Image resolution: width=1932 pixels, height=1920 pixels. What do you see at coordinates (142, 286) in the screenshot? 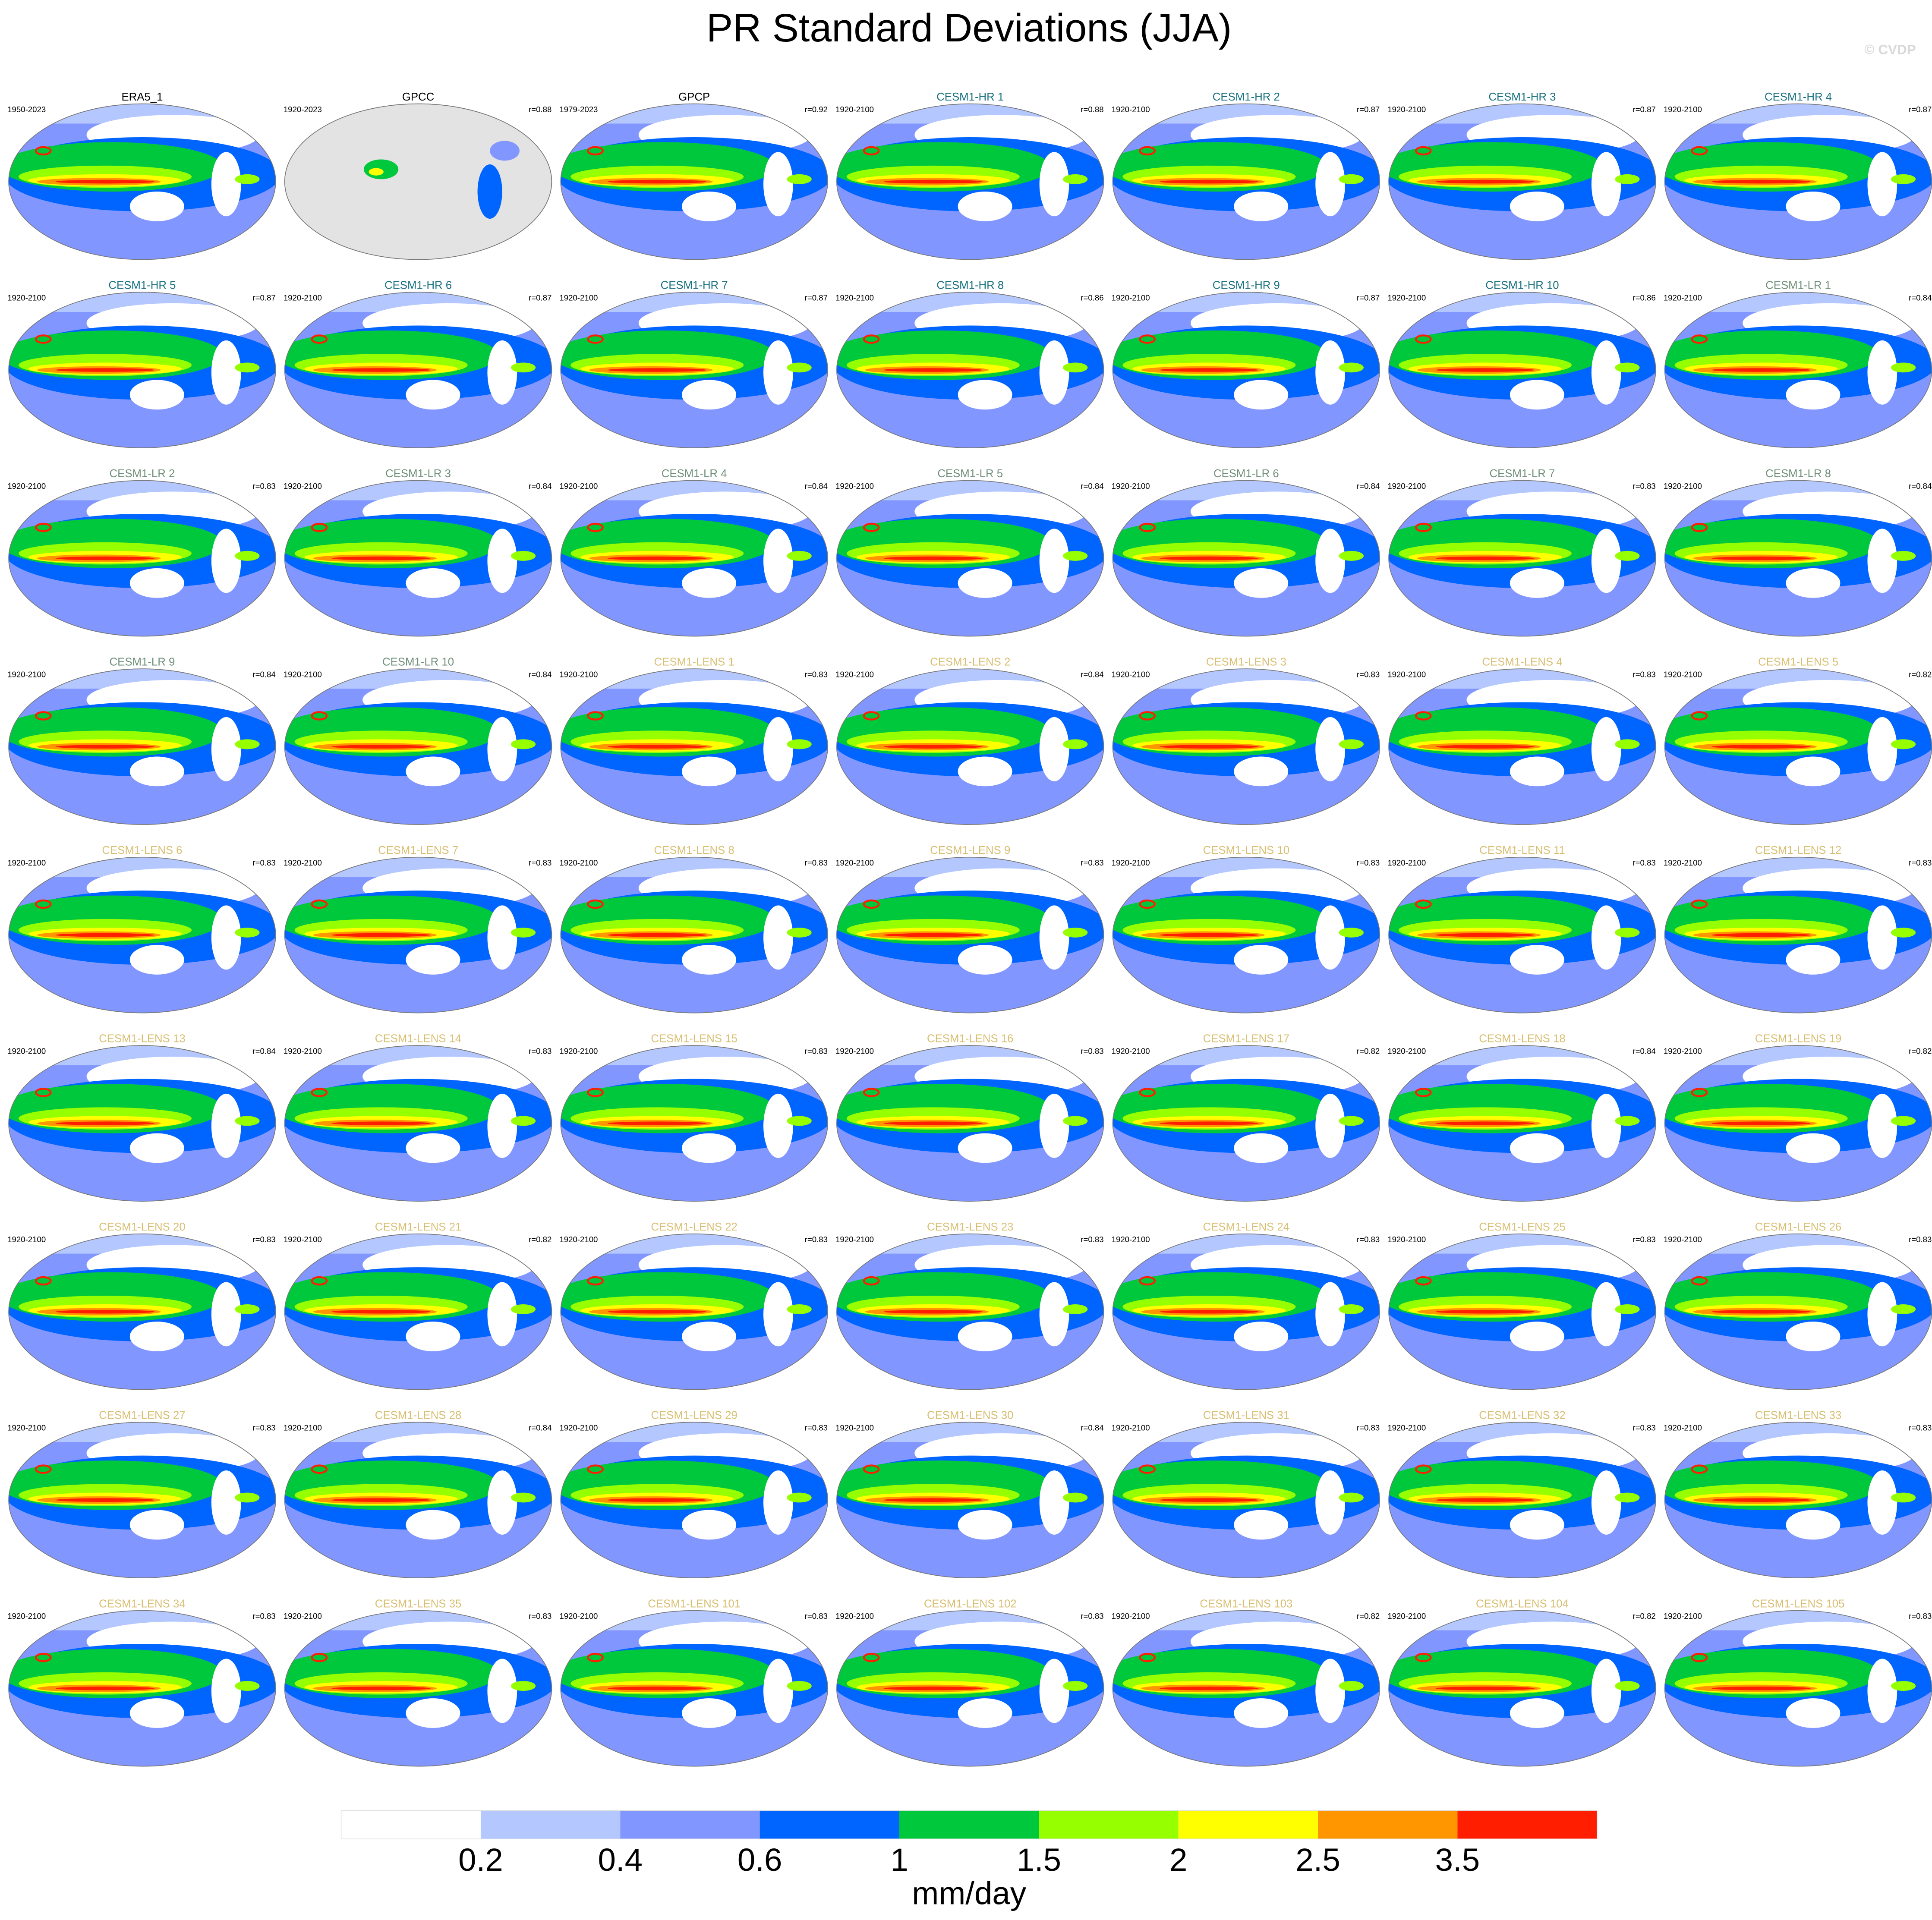
I see `panel-title: CESM1-HR 5` at bounding box center [142, 286].